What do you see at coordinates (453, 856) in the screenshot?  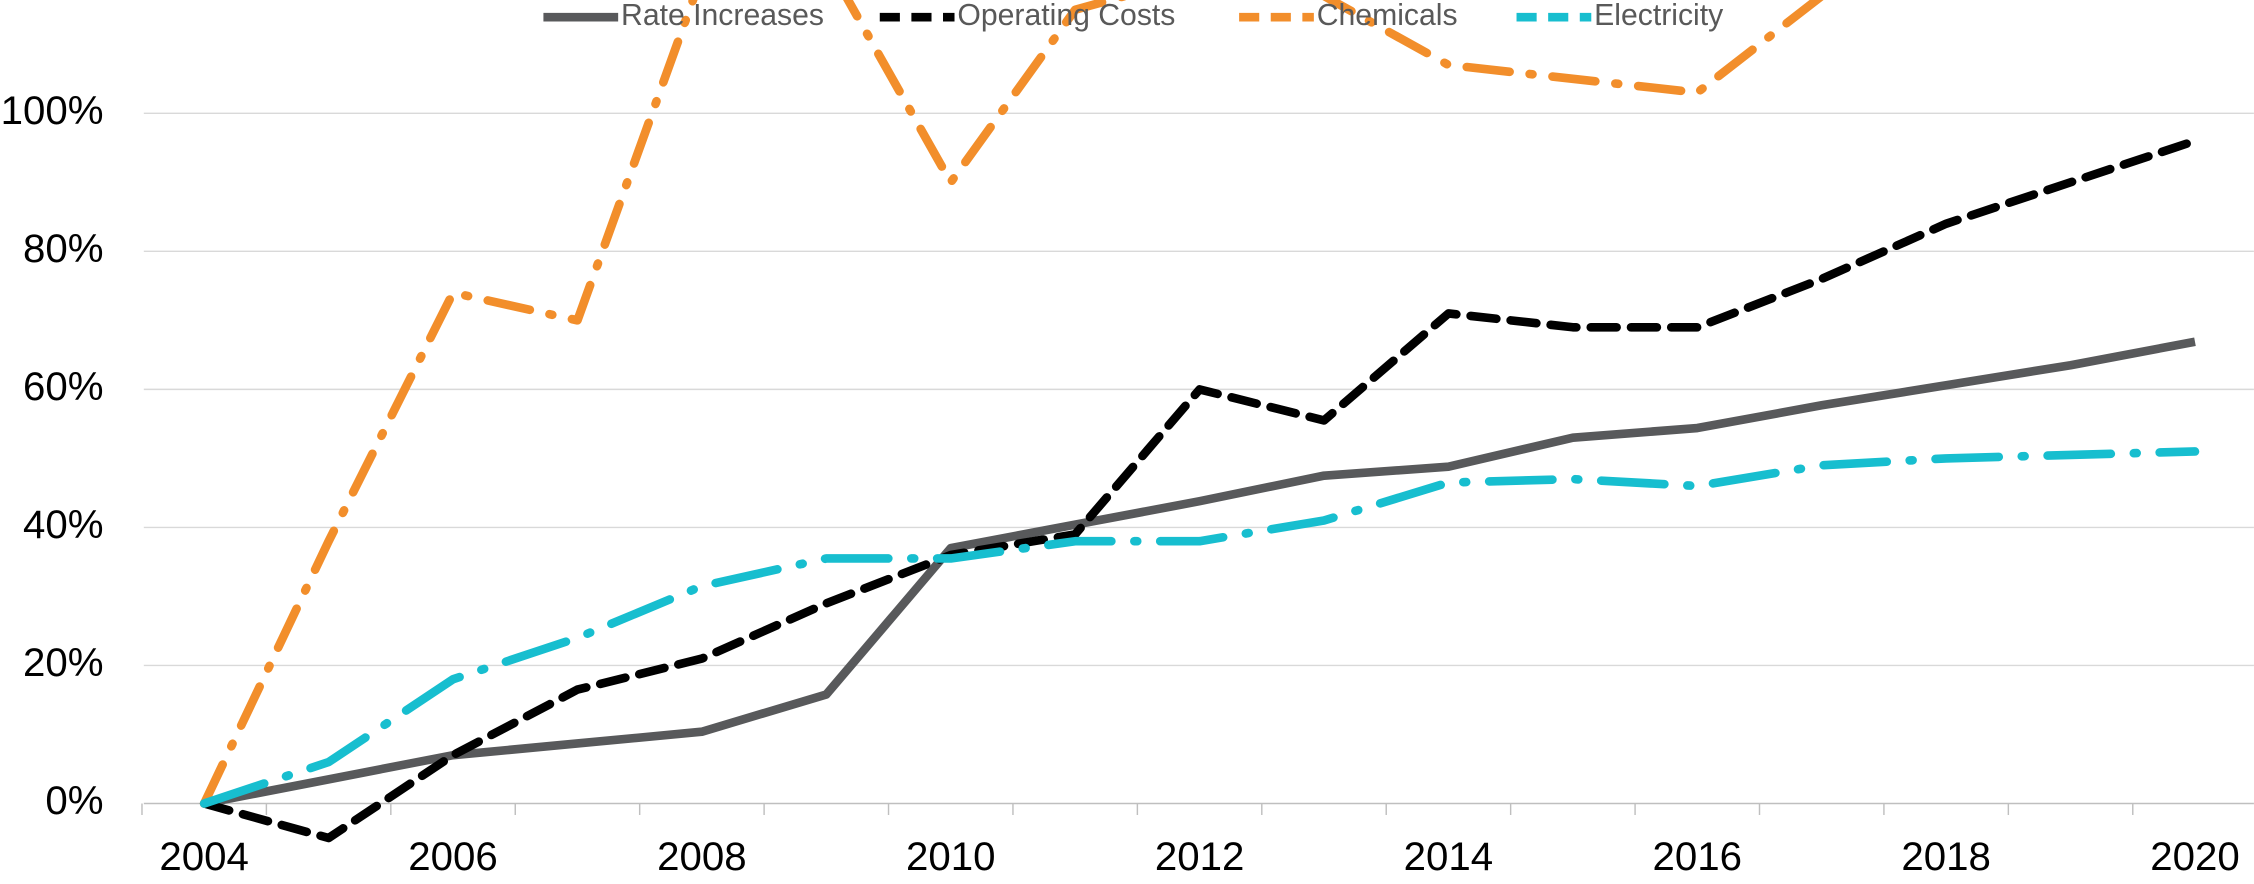 I see `x-tick-label: 2006` at bounding box center [453, 856].